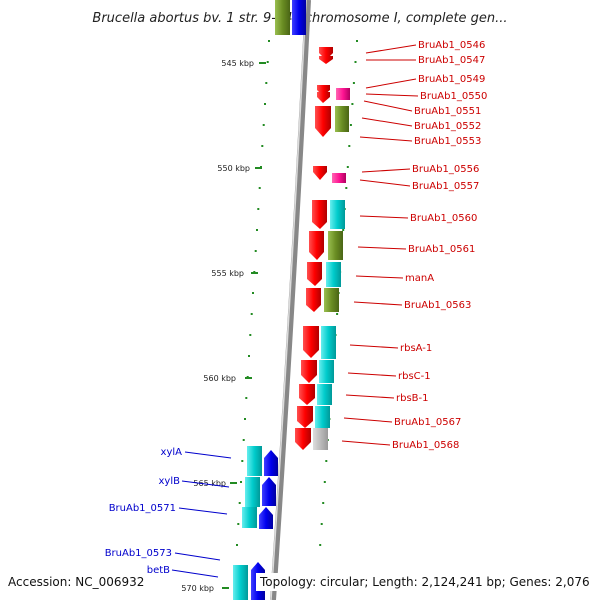 The height and width of the screenshot is (600, 600). What do you see at coordinates (290, 17) in the screenshot?
I see `gene-top-partial` at bounding box center [290, 17].